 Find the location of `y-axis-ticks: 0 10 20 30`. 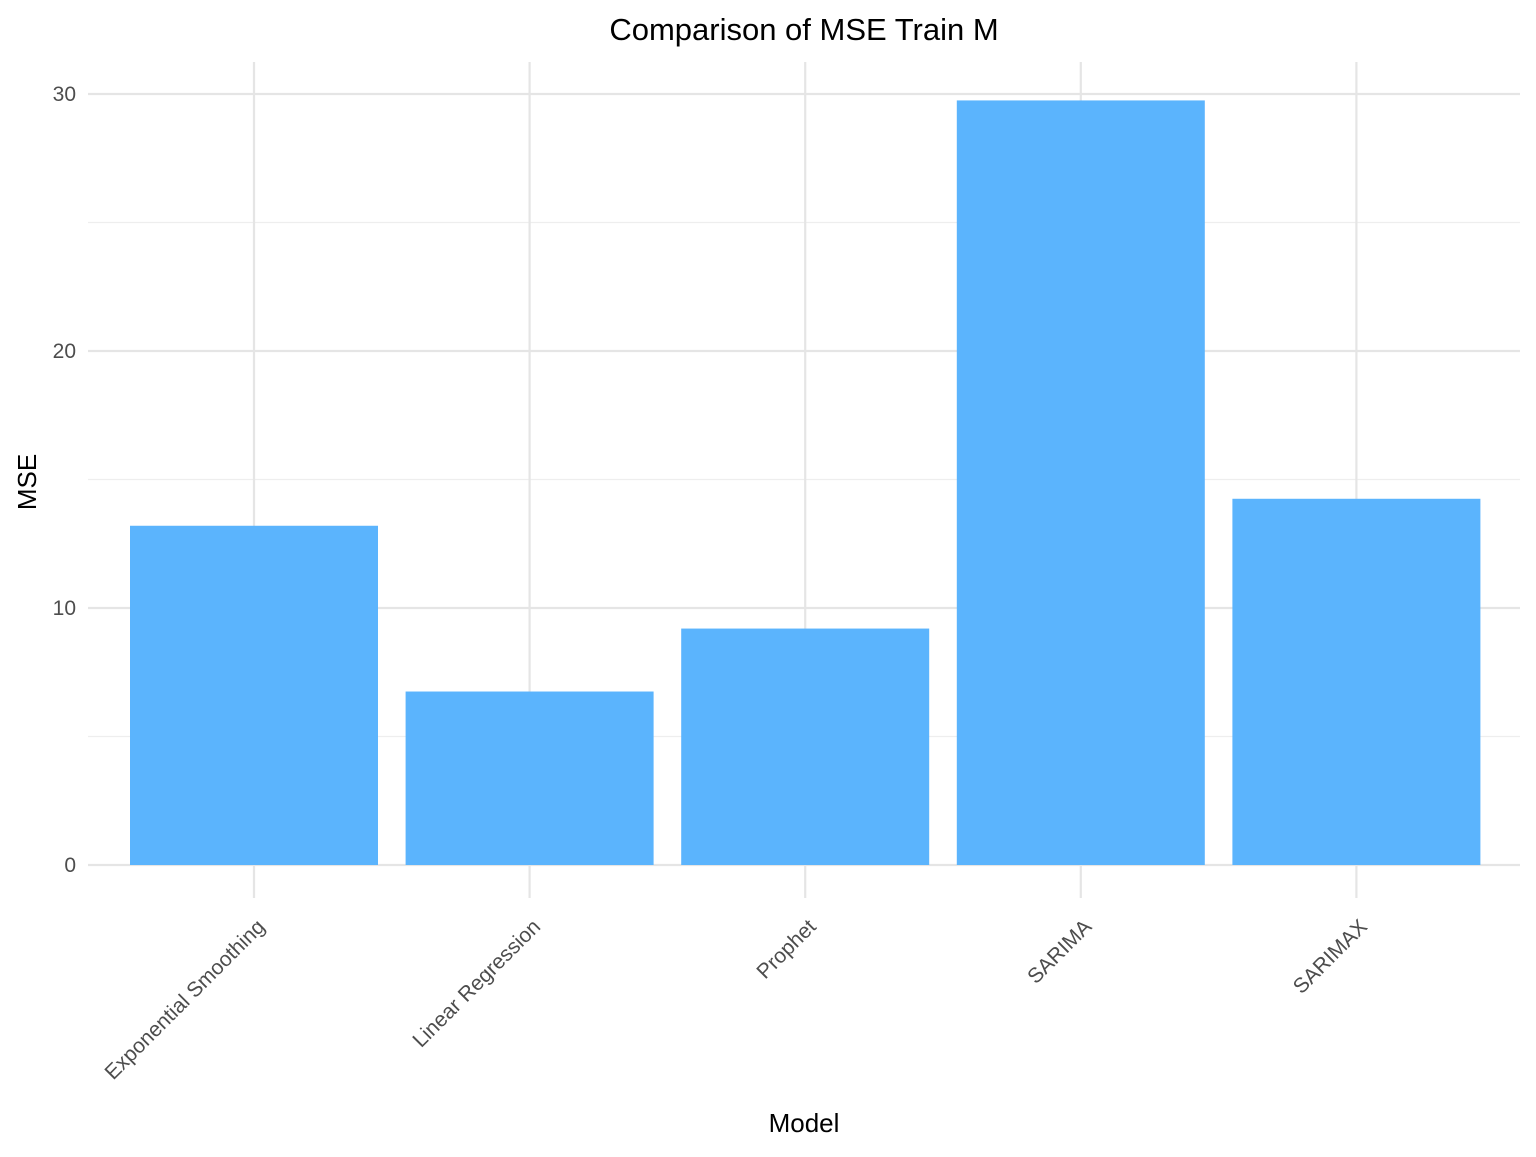

y-axis-ticks: 0 10 20 30 is located at coordinates (64, 480).